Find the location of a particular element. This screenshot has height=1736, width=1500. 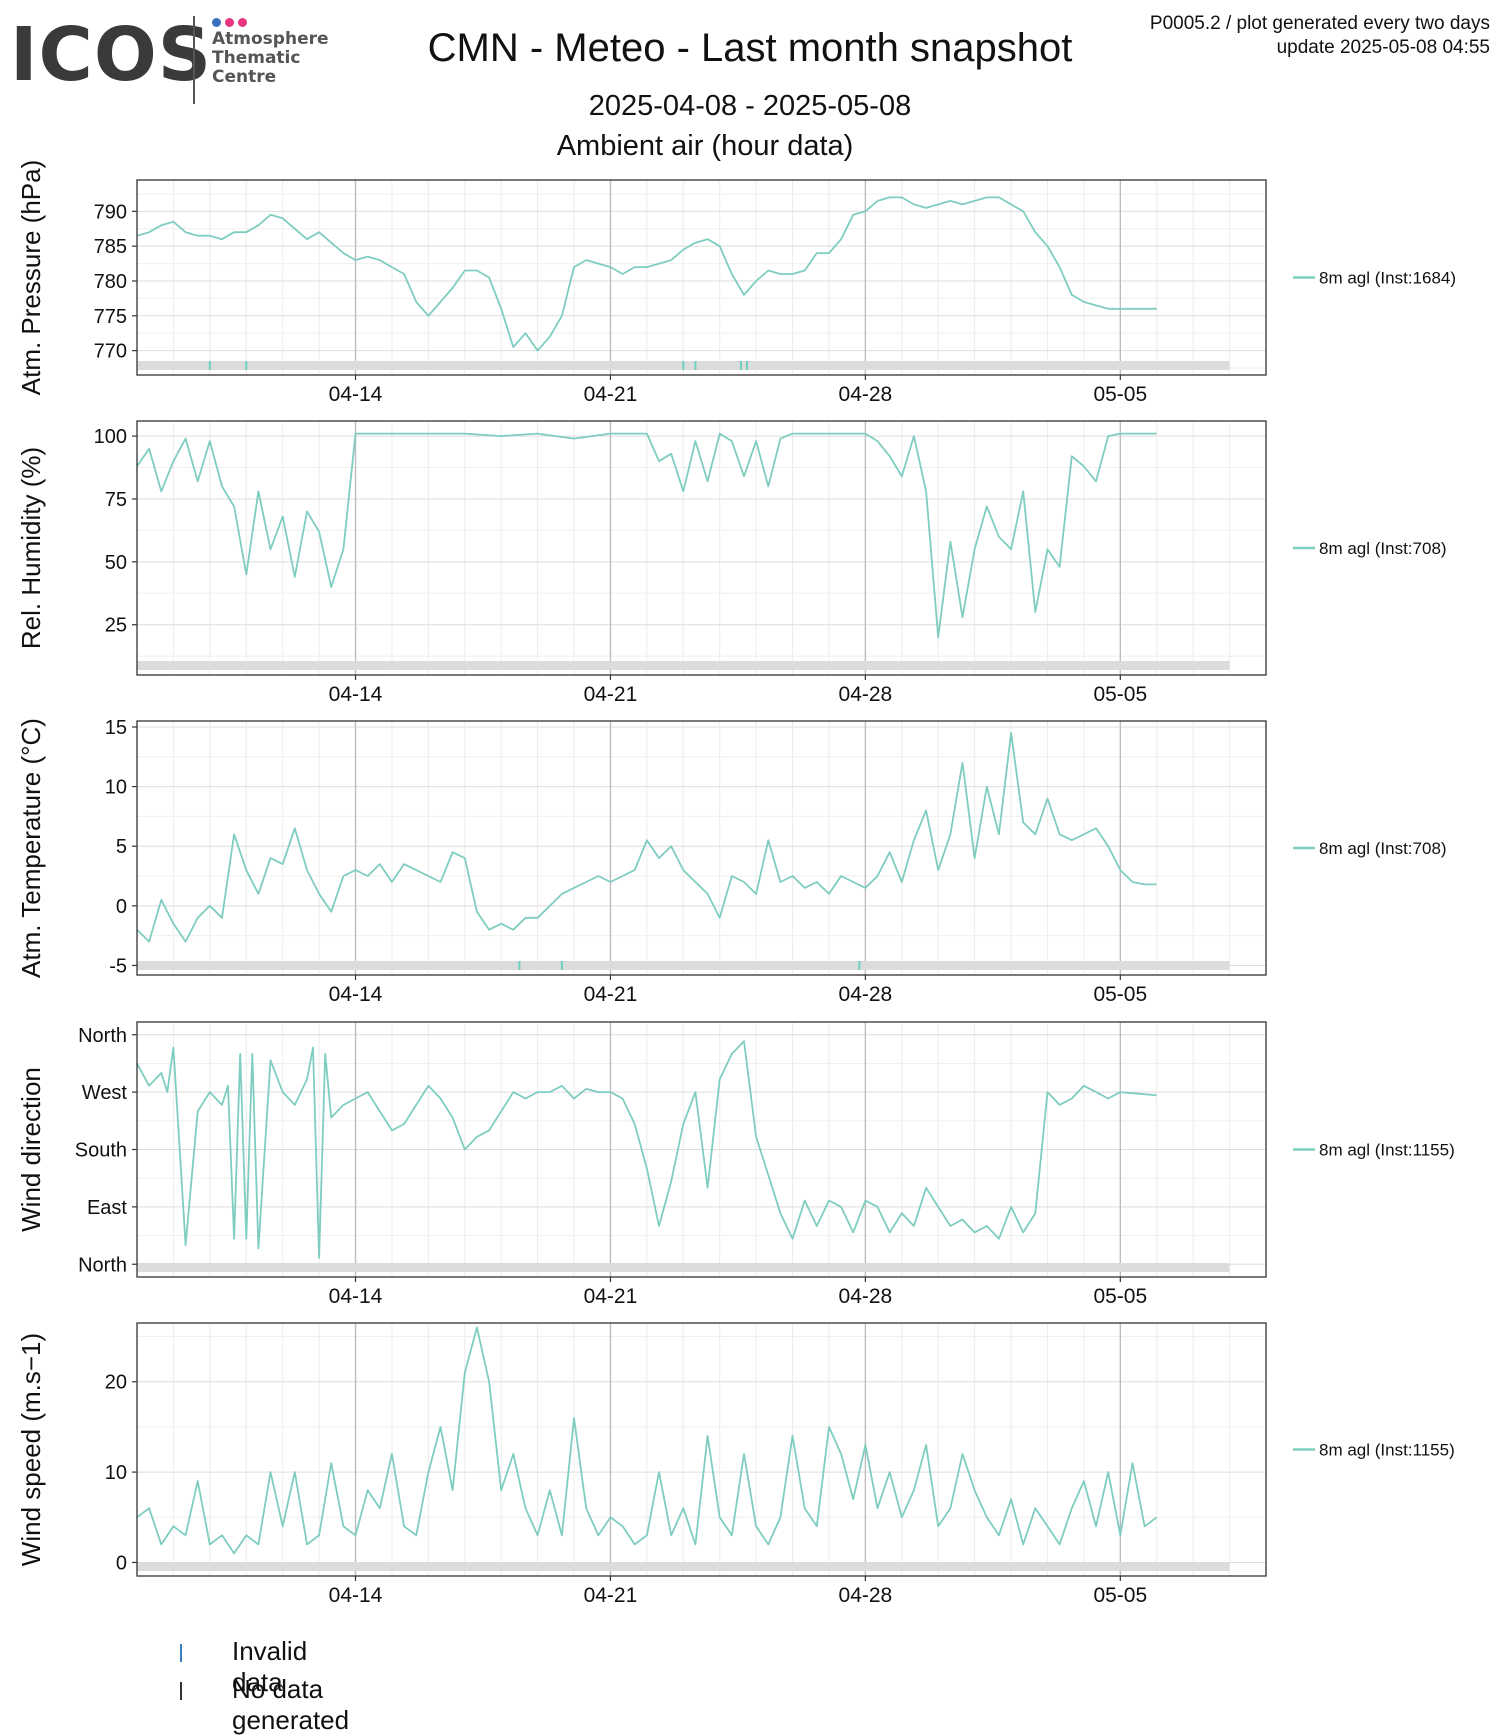

y-tick-label: 5 is located at coordinates (121, 847).